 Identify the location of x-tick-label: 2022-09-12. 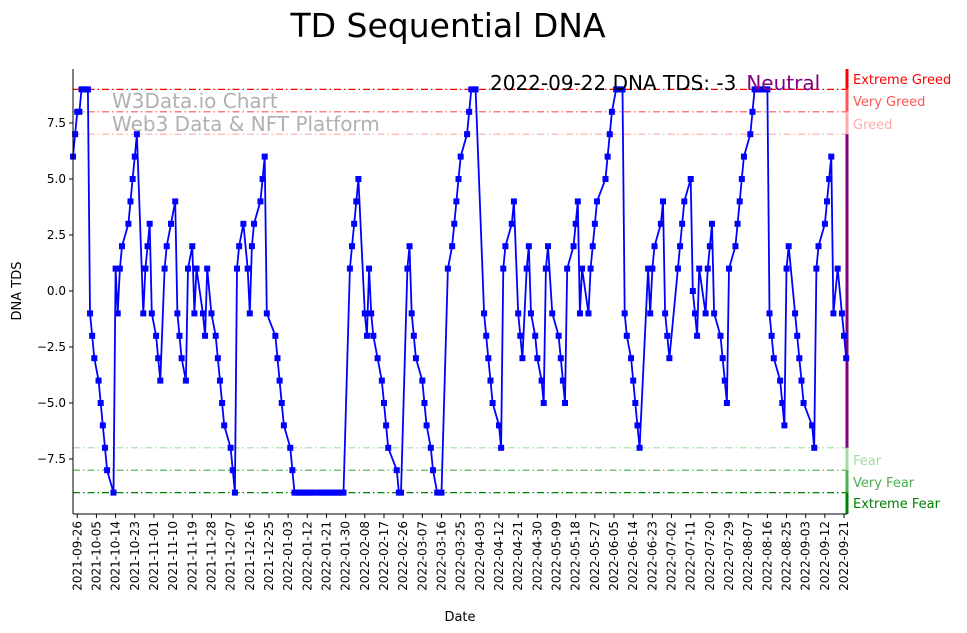
(825, 556).